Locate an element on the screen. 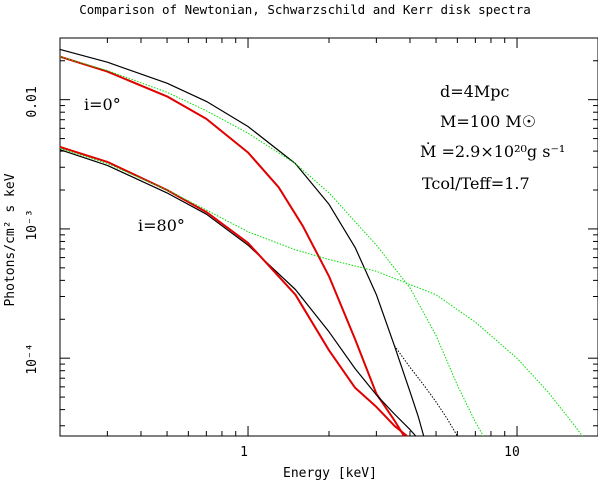 Image resolution: width=598 pixels, height=482 pixels. x-tick-label-1: 1 is located at coordinates (244, 452).